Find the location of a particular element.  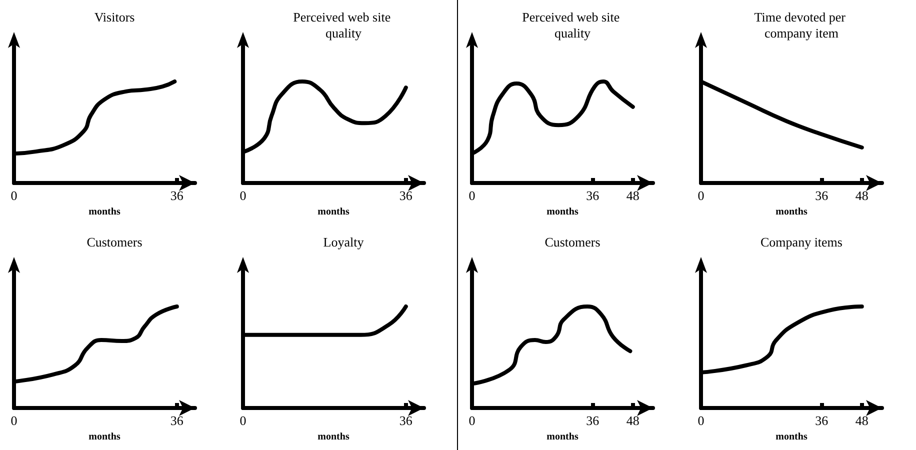

chart-title: Visitors is located at coordinates (114, 17).